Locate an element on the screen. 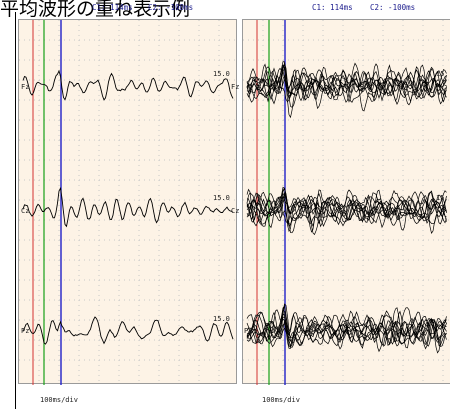  time-scale-label-left: 100ms/div is located at coordinates (59, 400).